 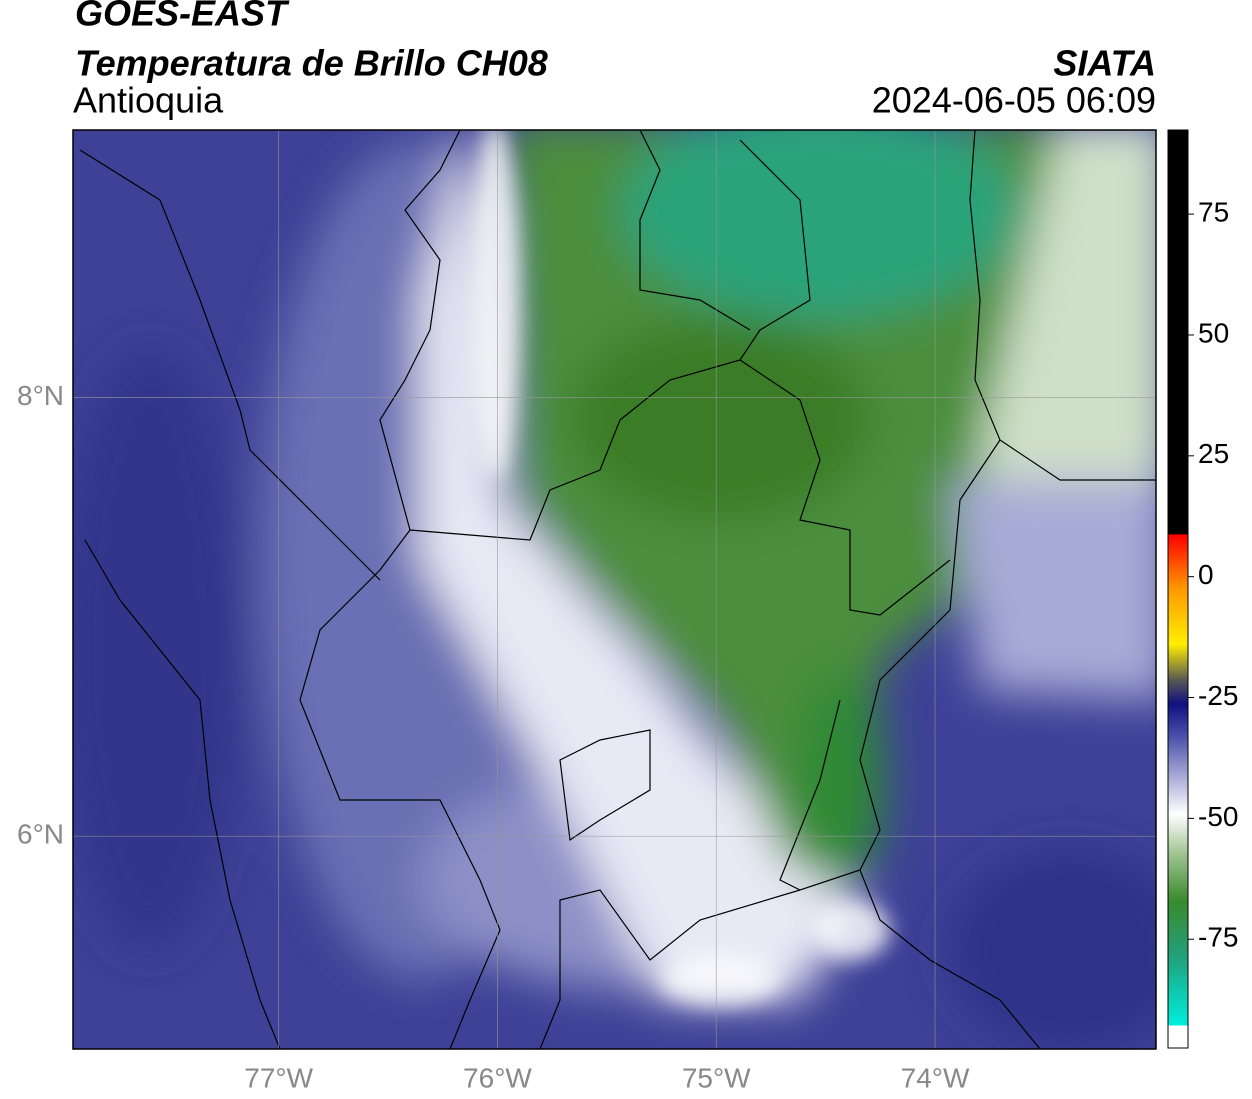 What do you see at coordinates (311, 63) in the screenshot?
I see `subtitle: Temperatura de Brillo CH08` at bounding box center [311, 63].